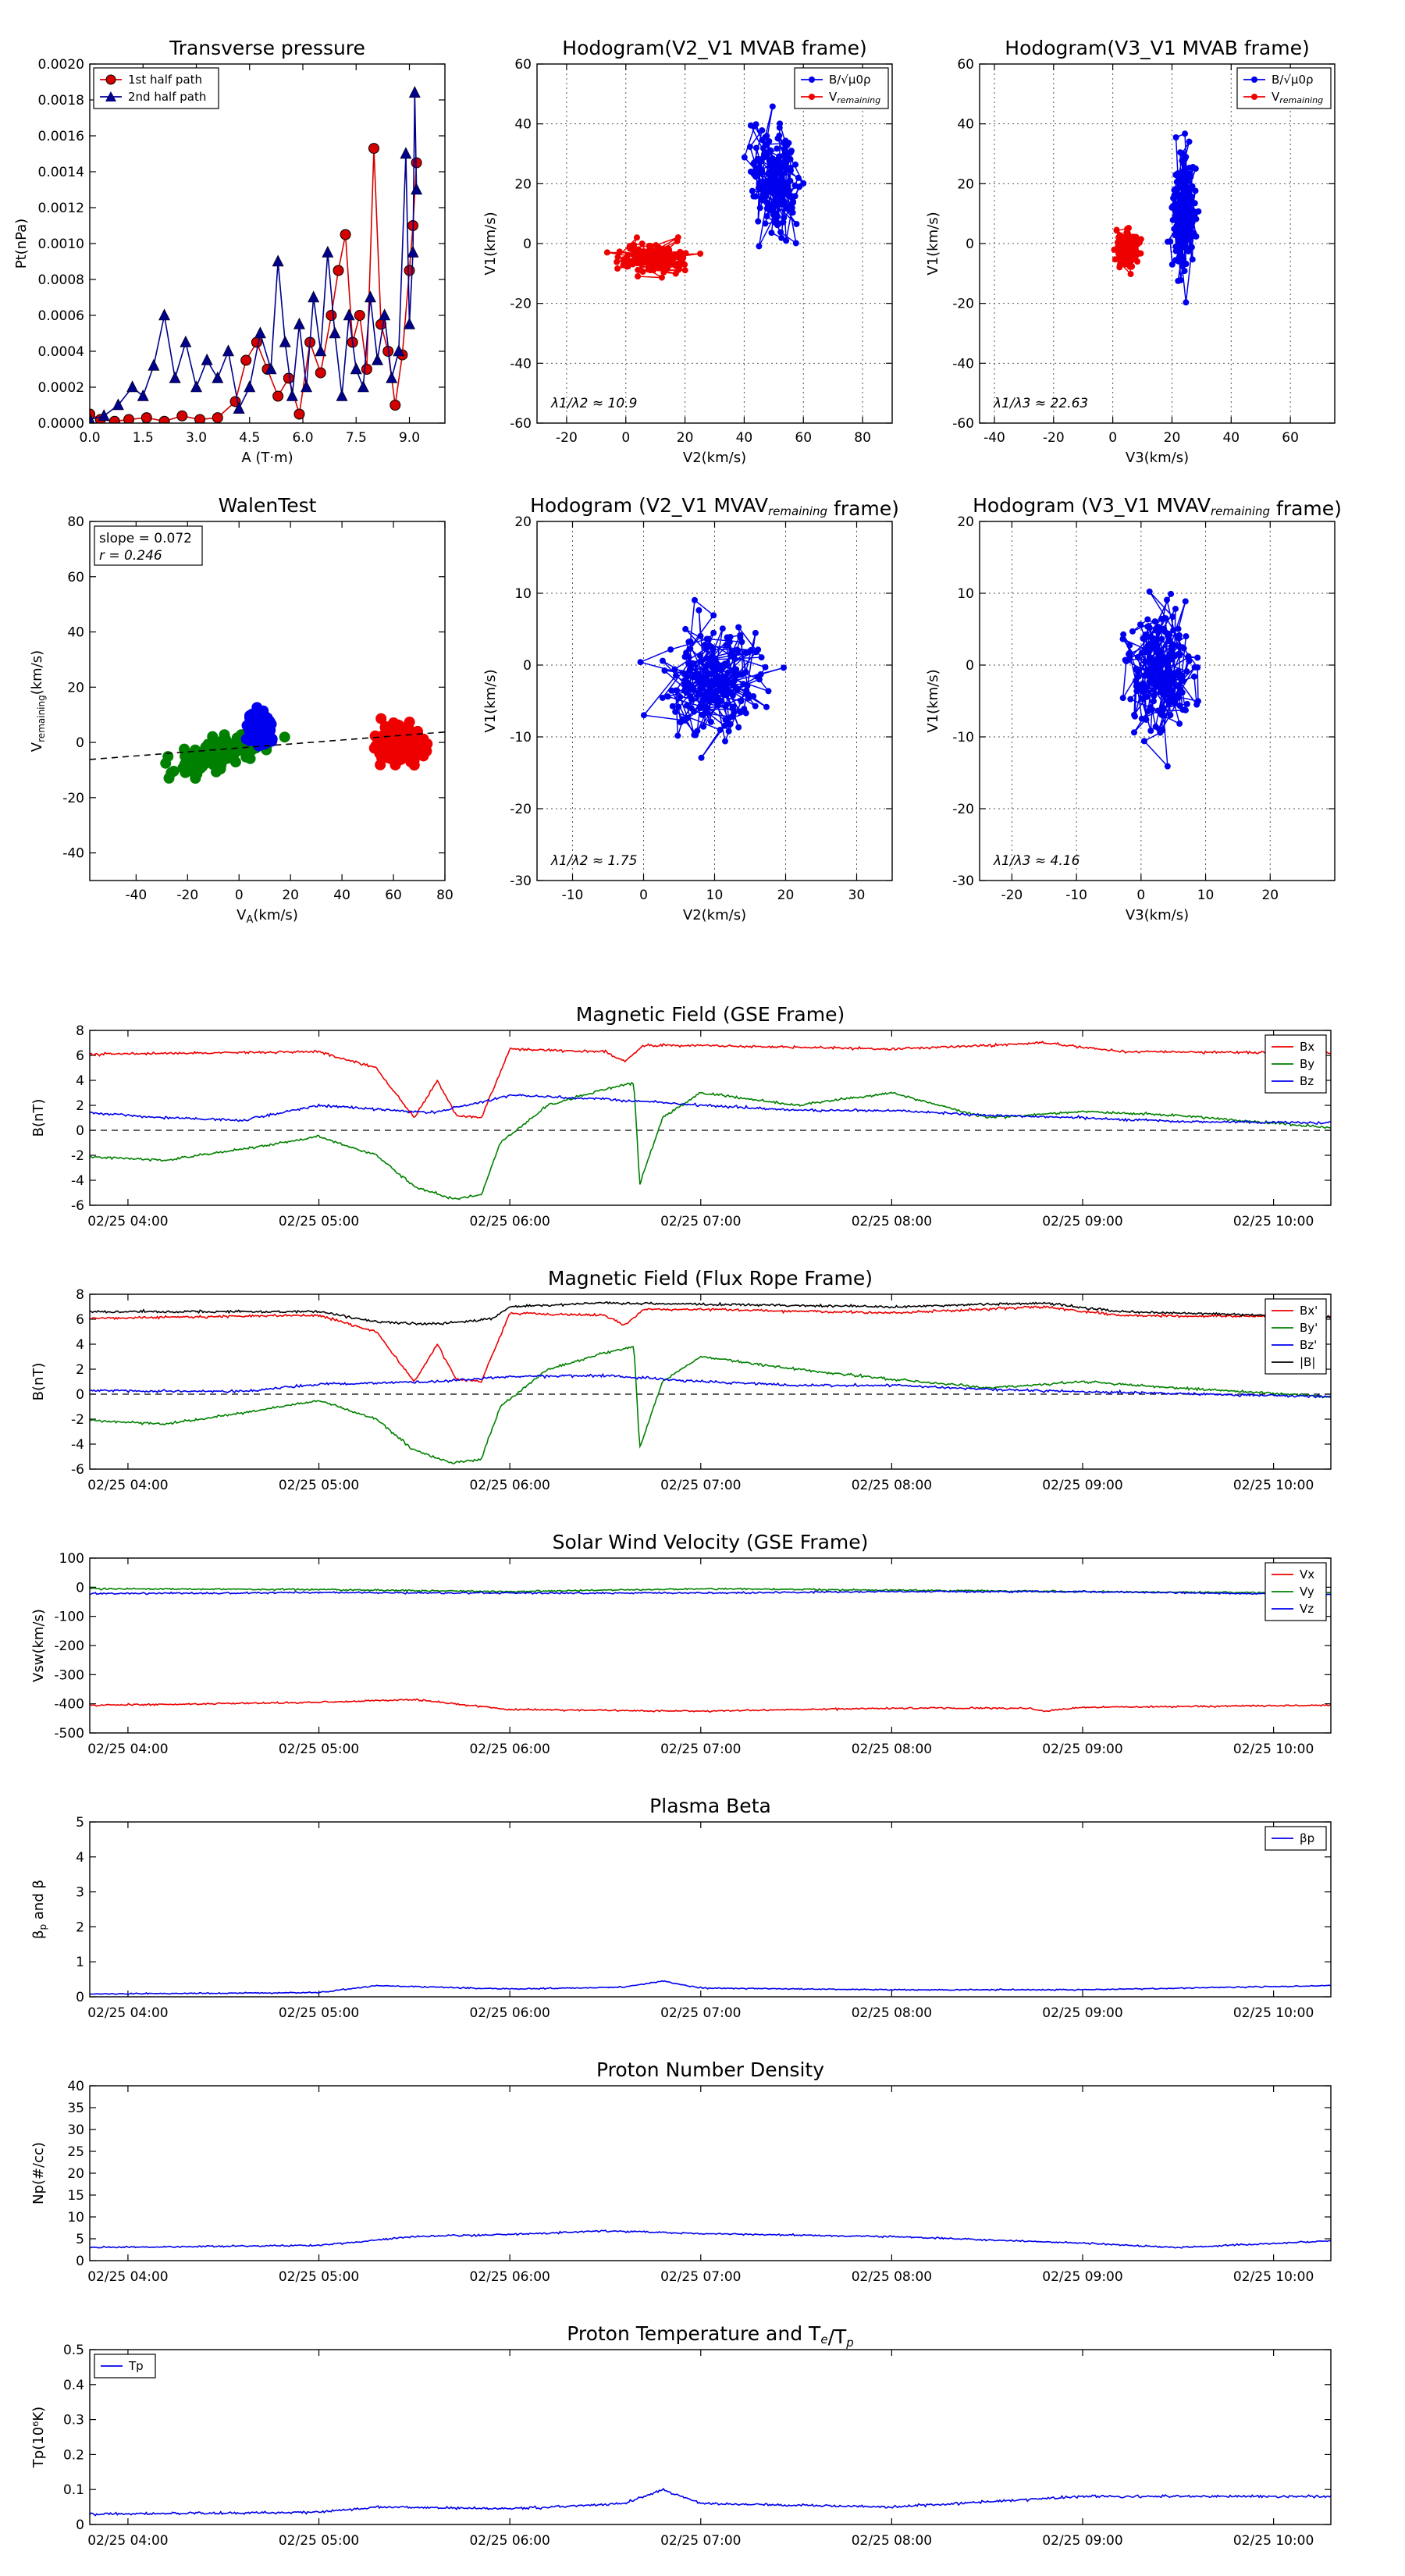 Image resolution: width=1405 pixels, height=2576 pixels. What do you see at coordinates (1274, 1221) in the screenshot?
I see `mf-xtick-label: 02/25 10:00` at bounding box center [1274, 1221].